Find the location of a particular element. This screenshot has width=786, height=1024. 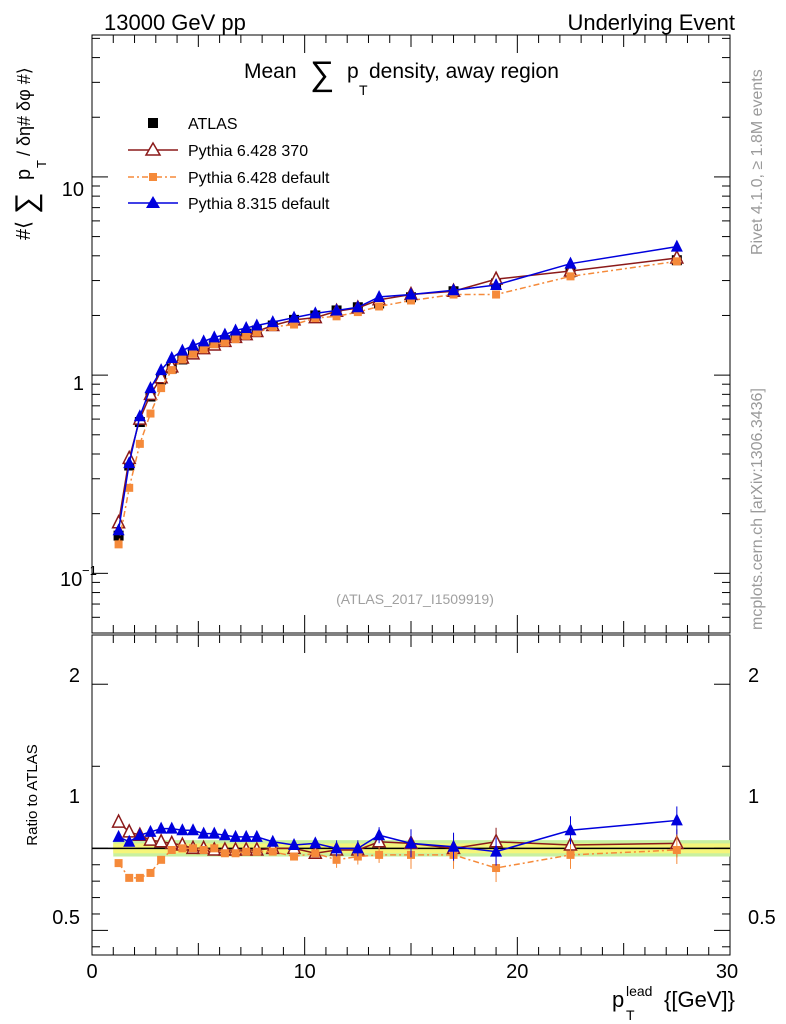

main-point-atlas is located at coordinates (118, 535).